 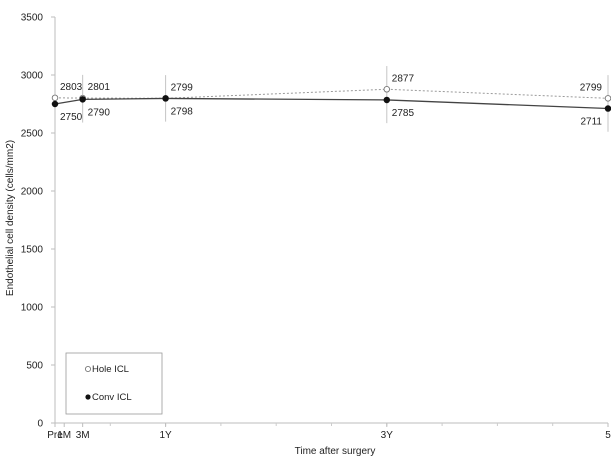 I want to click on series-line-hole-icl, so click(x=331, y=93).